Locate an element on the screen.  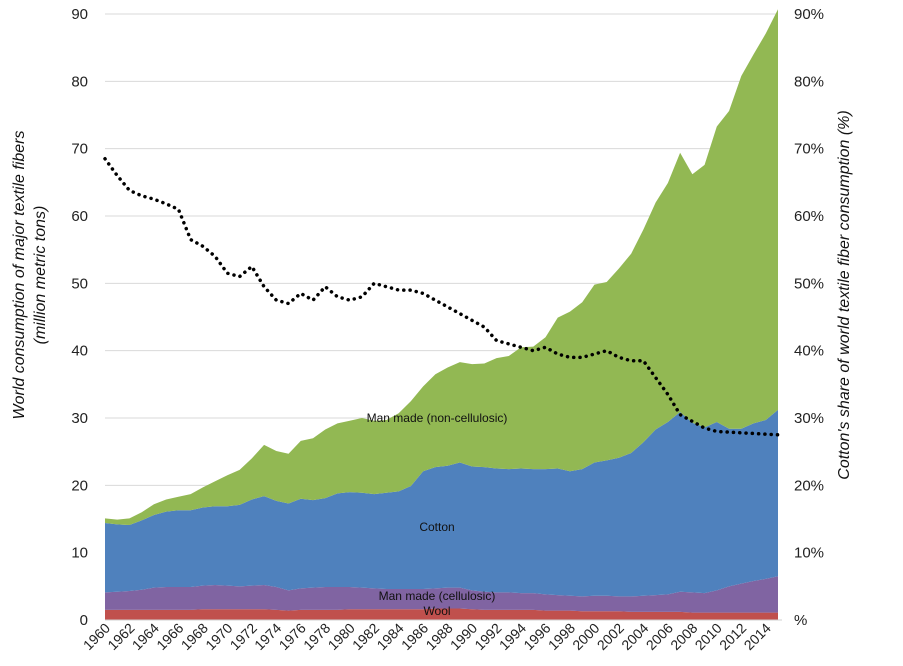
y-tick-90: 90 is located at coordinates (79, 14).